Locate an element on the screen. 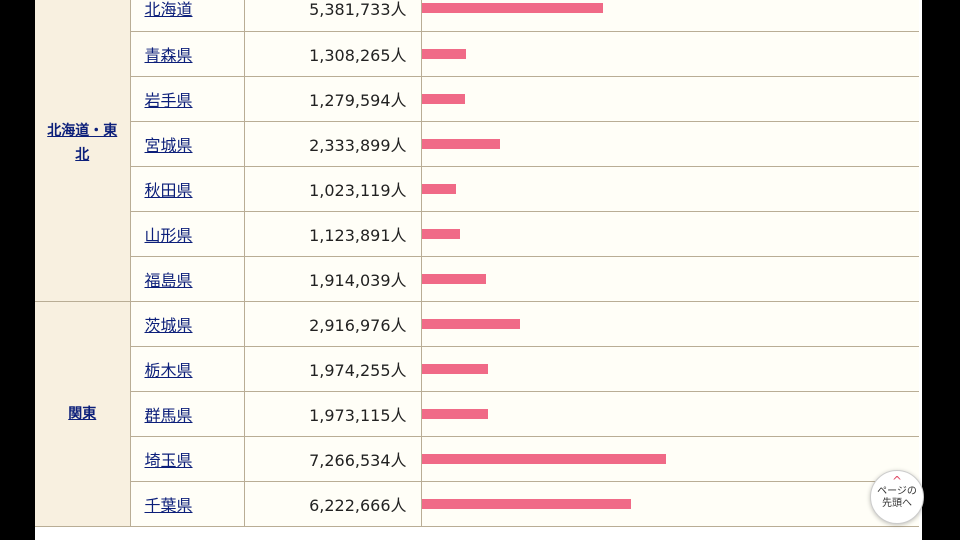 This screenshot has width=960, height=540. prefecture-cell: 千葉県 is located at coordinates (186, 504).